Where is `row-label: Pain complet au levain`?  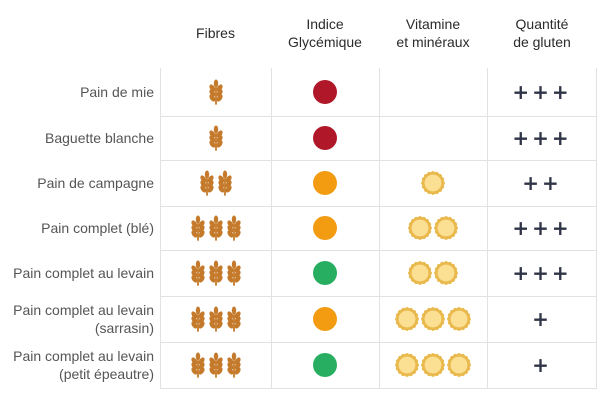
row-label: Pain complet au levain is located at coordinates (83, 273).